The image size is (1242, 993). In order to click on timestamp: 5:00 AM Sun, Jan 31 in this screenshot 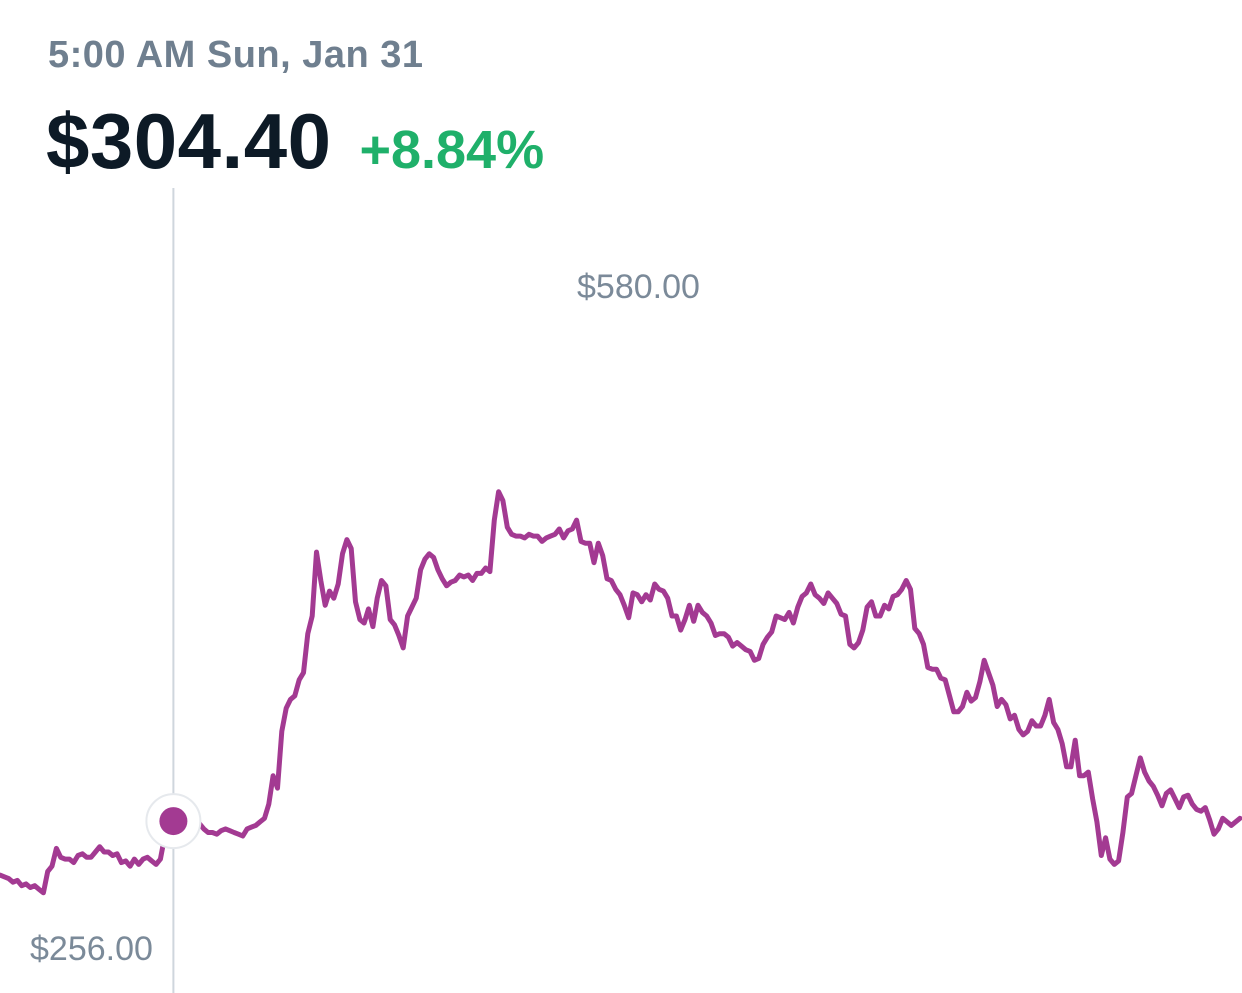, I will do `click(236, 55)`.